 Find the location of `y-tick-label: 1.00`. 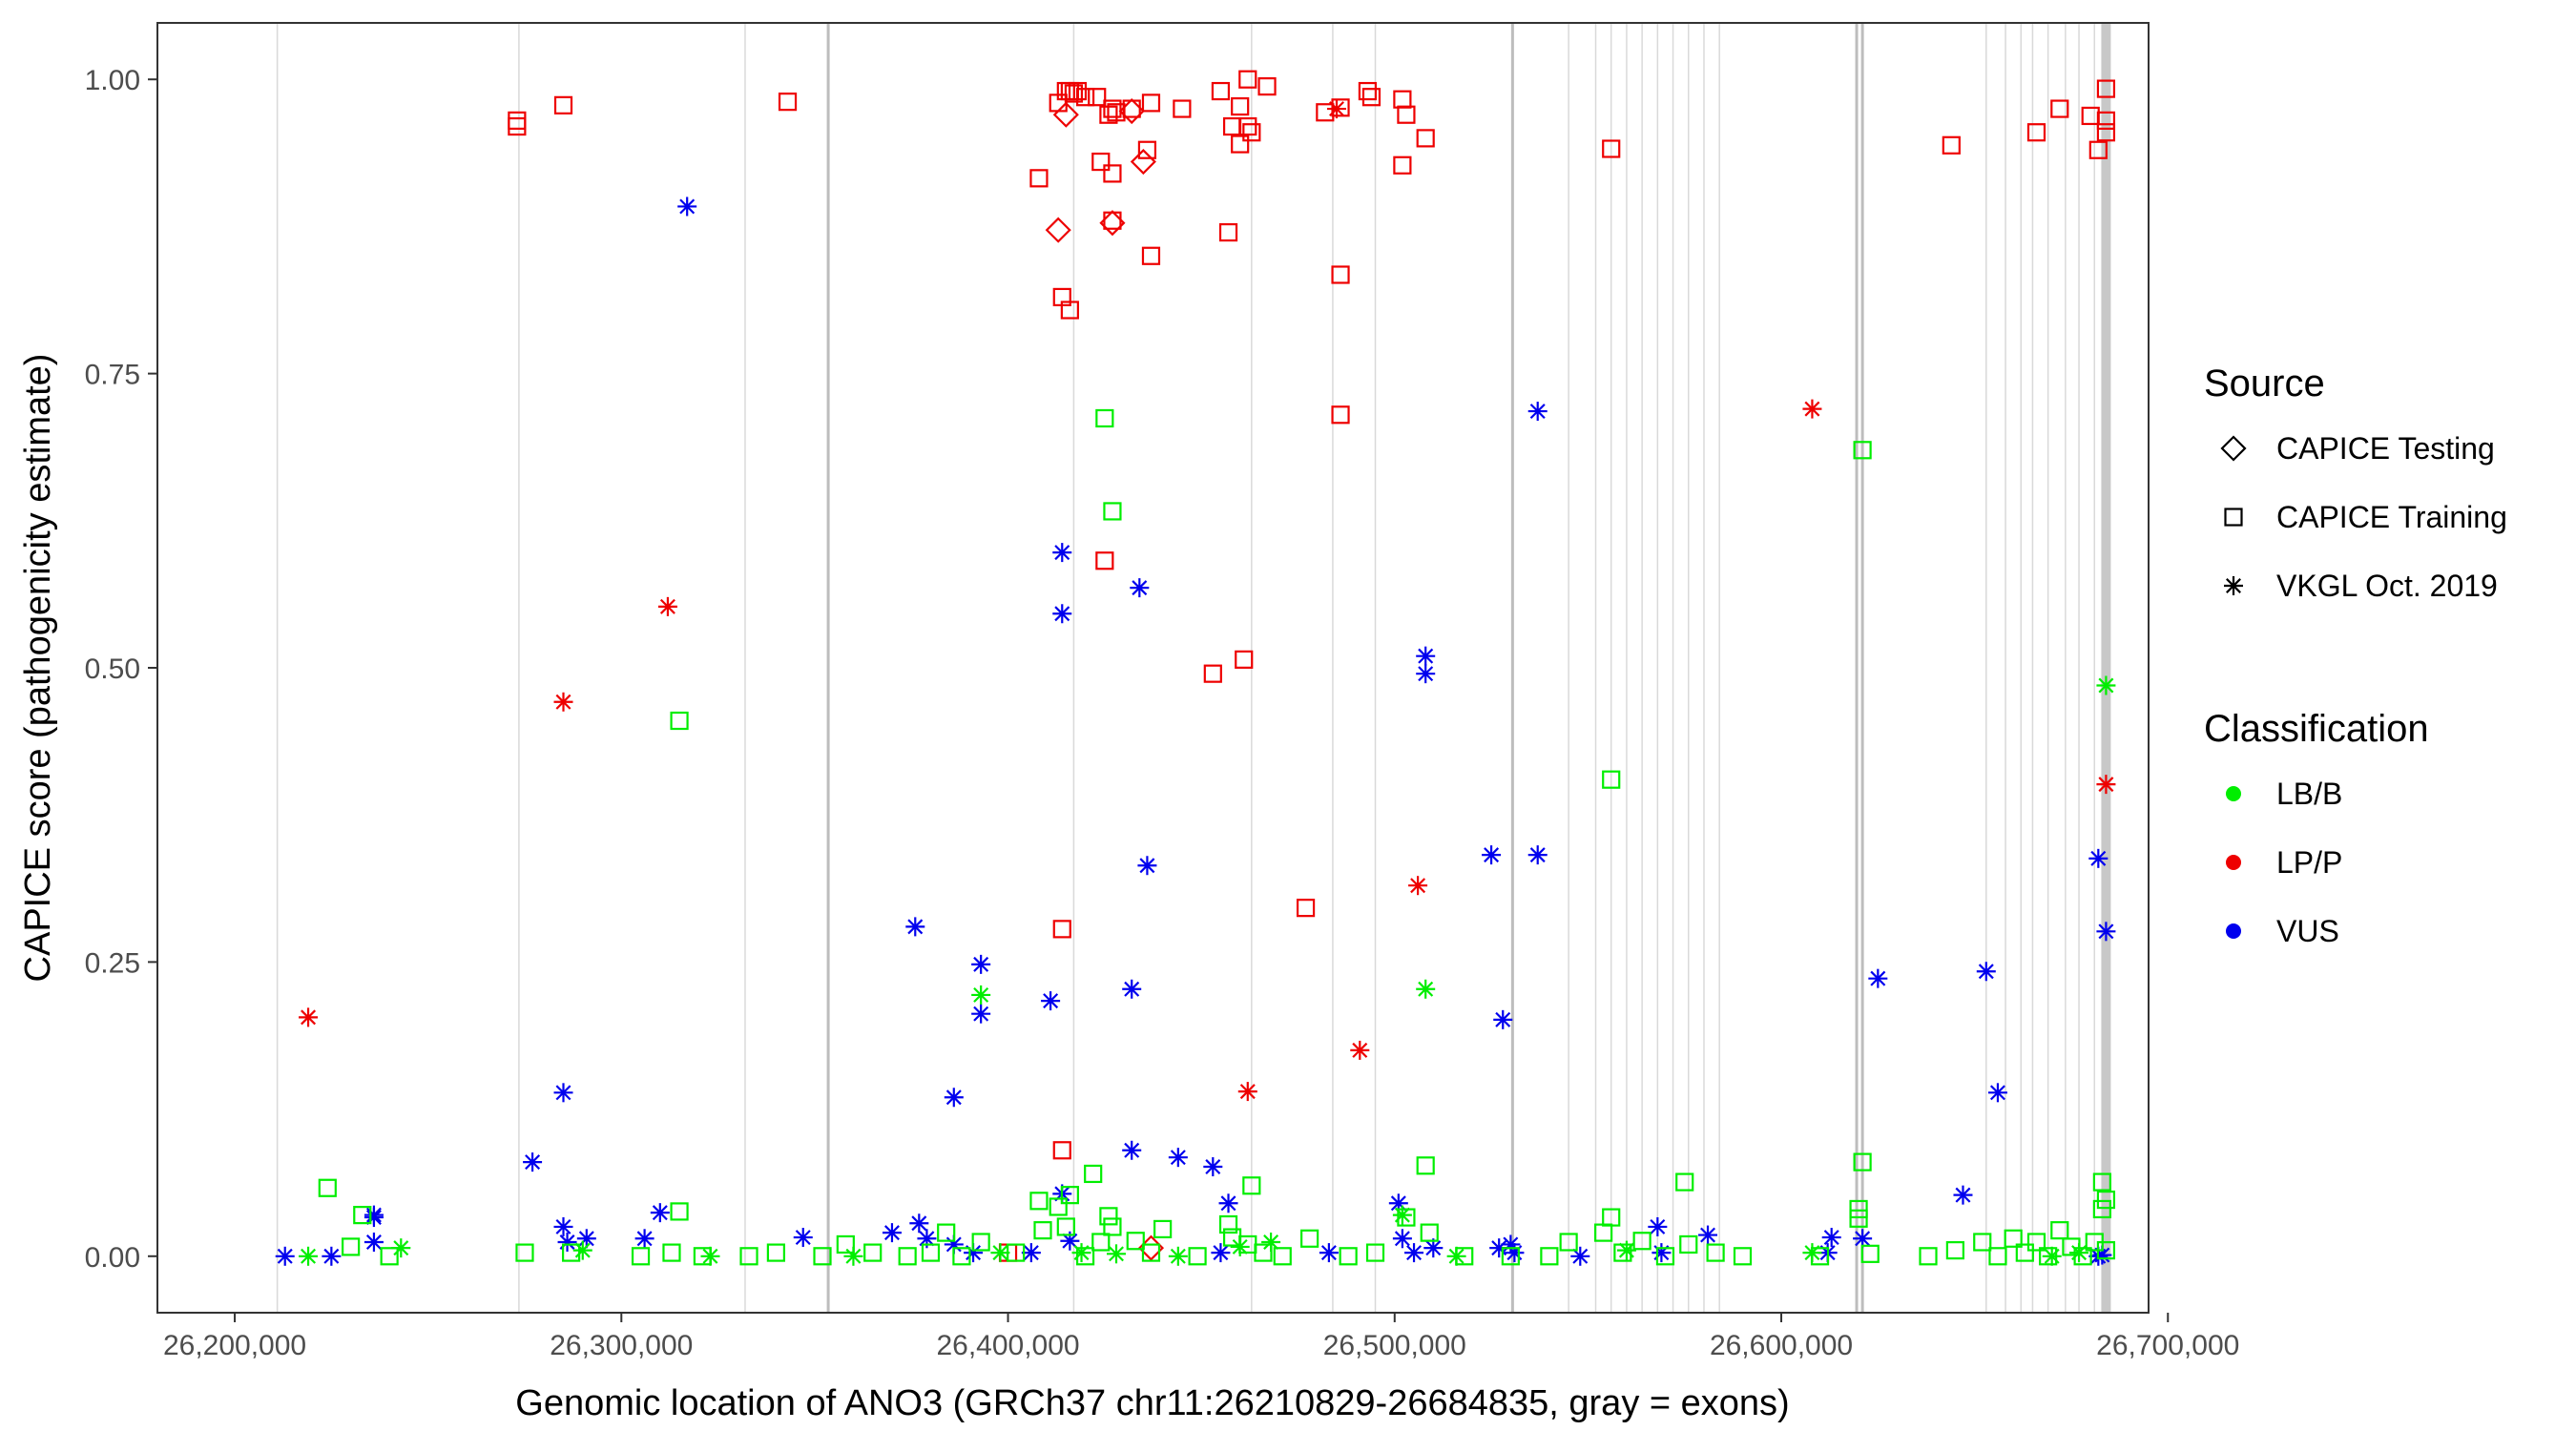

y-tick-label: 1.00 is located at coordinates (112, 80).